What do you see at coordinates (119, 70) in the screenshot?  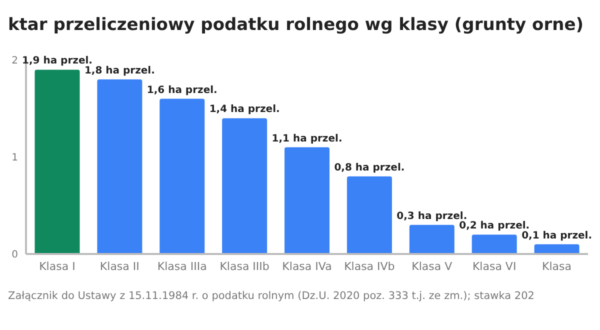 I see `data-label: 1,8 ha przel.` at bounding box center [119, 70].